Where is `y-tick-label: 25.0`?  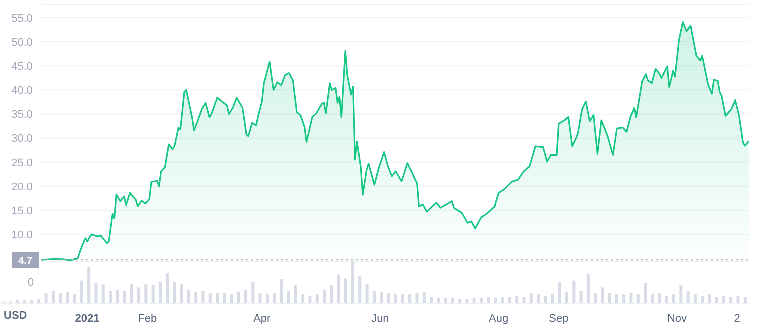 y-tick-label: 25.0 is located at coordinates (22, 163).